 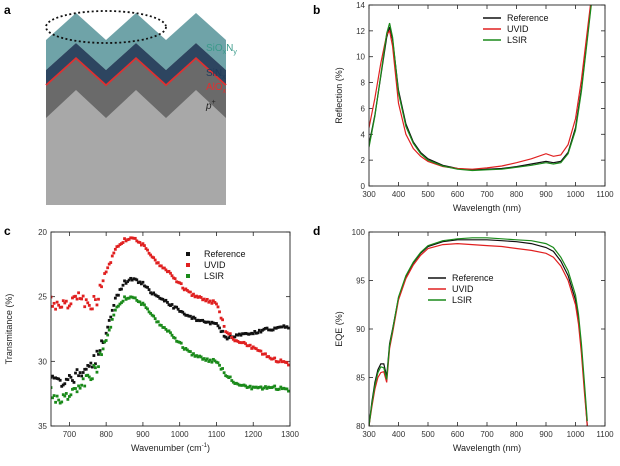 What do you see at coordinates (360, 329) in the screenshot?
I see `y-tick-label: 90` at bounding box center [360, 329].